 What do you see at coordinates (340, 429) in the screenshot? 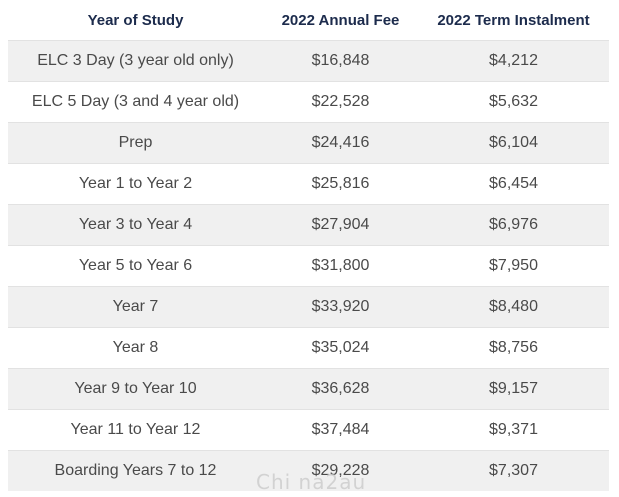
I see `annual-fee-cell: $37,484` at bounding box center [340, 429].